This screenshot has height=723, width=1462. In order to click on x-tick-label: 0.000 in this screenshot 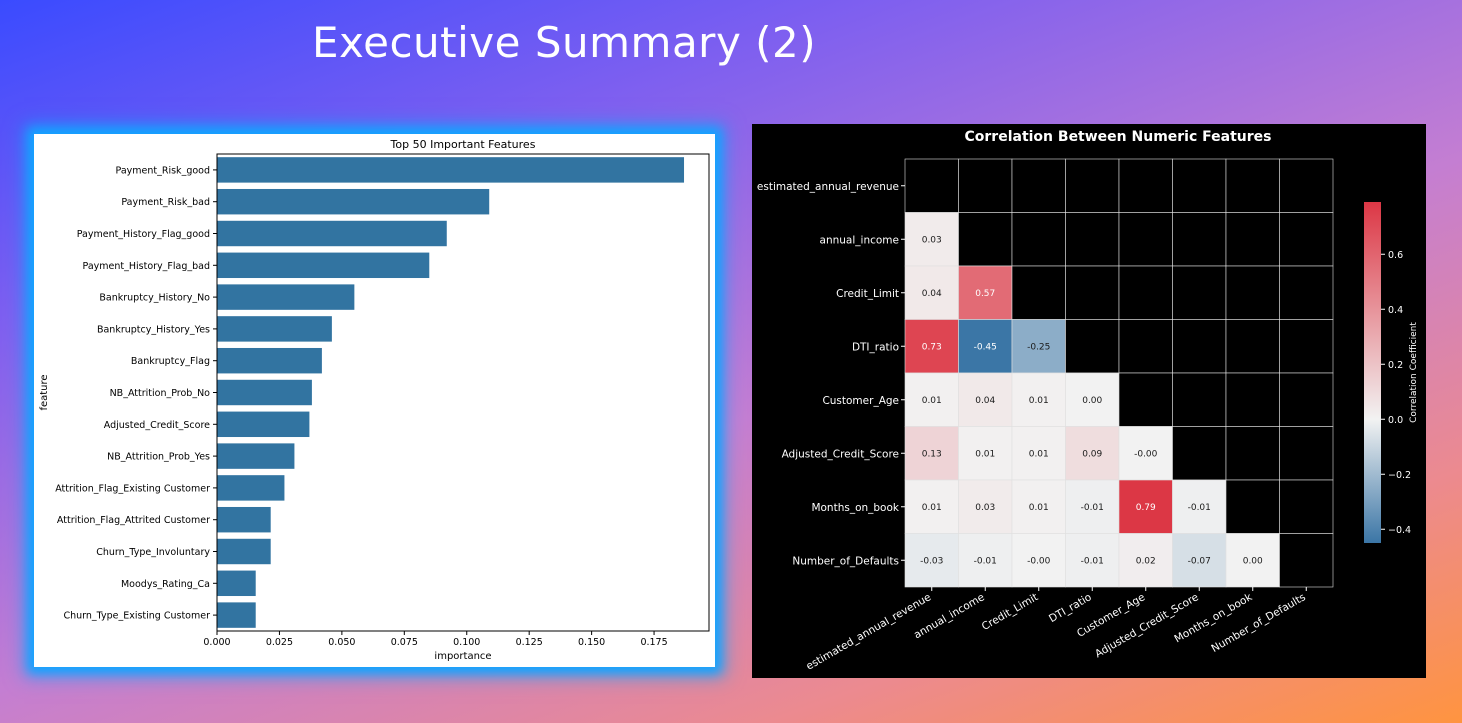, I will do `click(216, 642)`.